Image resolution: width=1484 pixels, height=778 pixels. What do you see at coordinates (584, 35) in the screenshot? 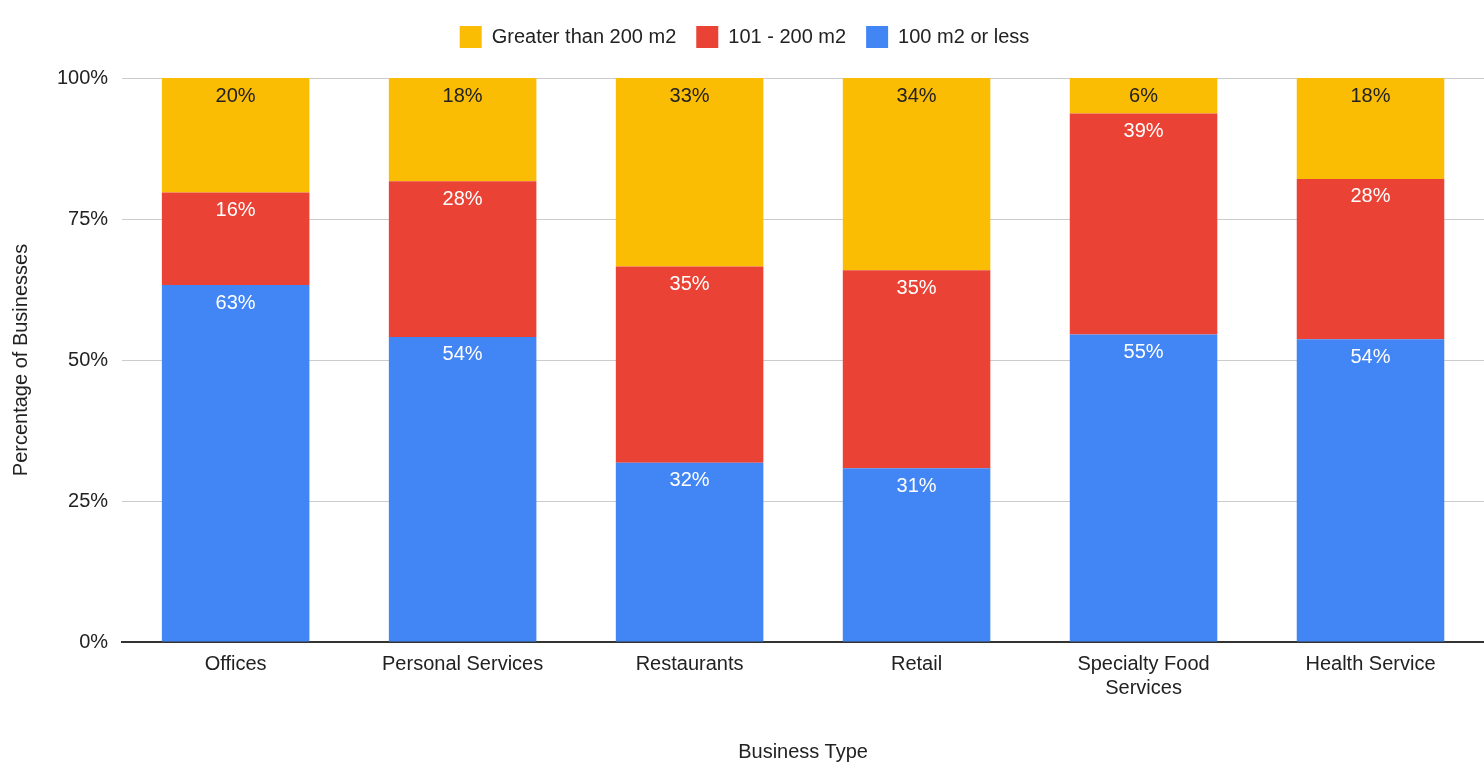
I see `legend-label: Greater than 200 m2` at bounding box center [584, 35].